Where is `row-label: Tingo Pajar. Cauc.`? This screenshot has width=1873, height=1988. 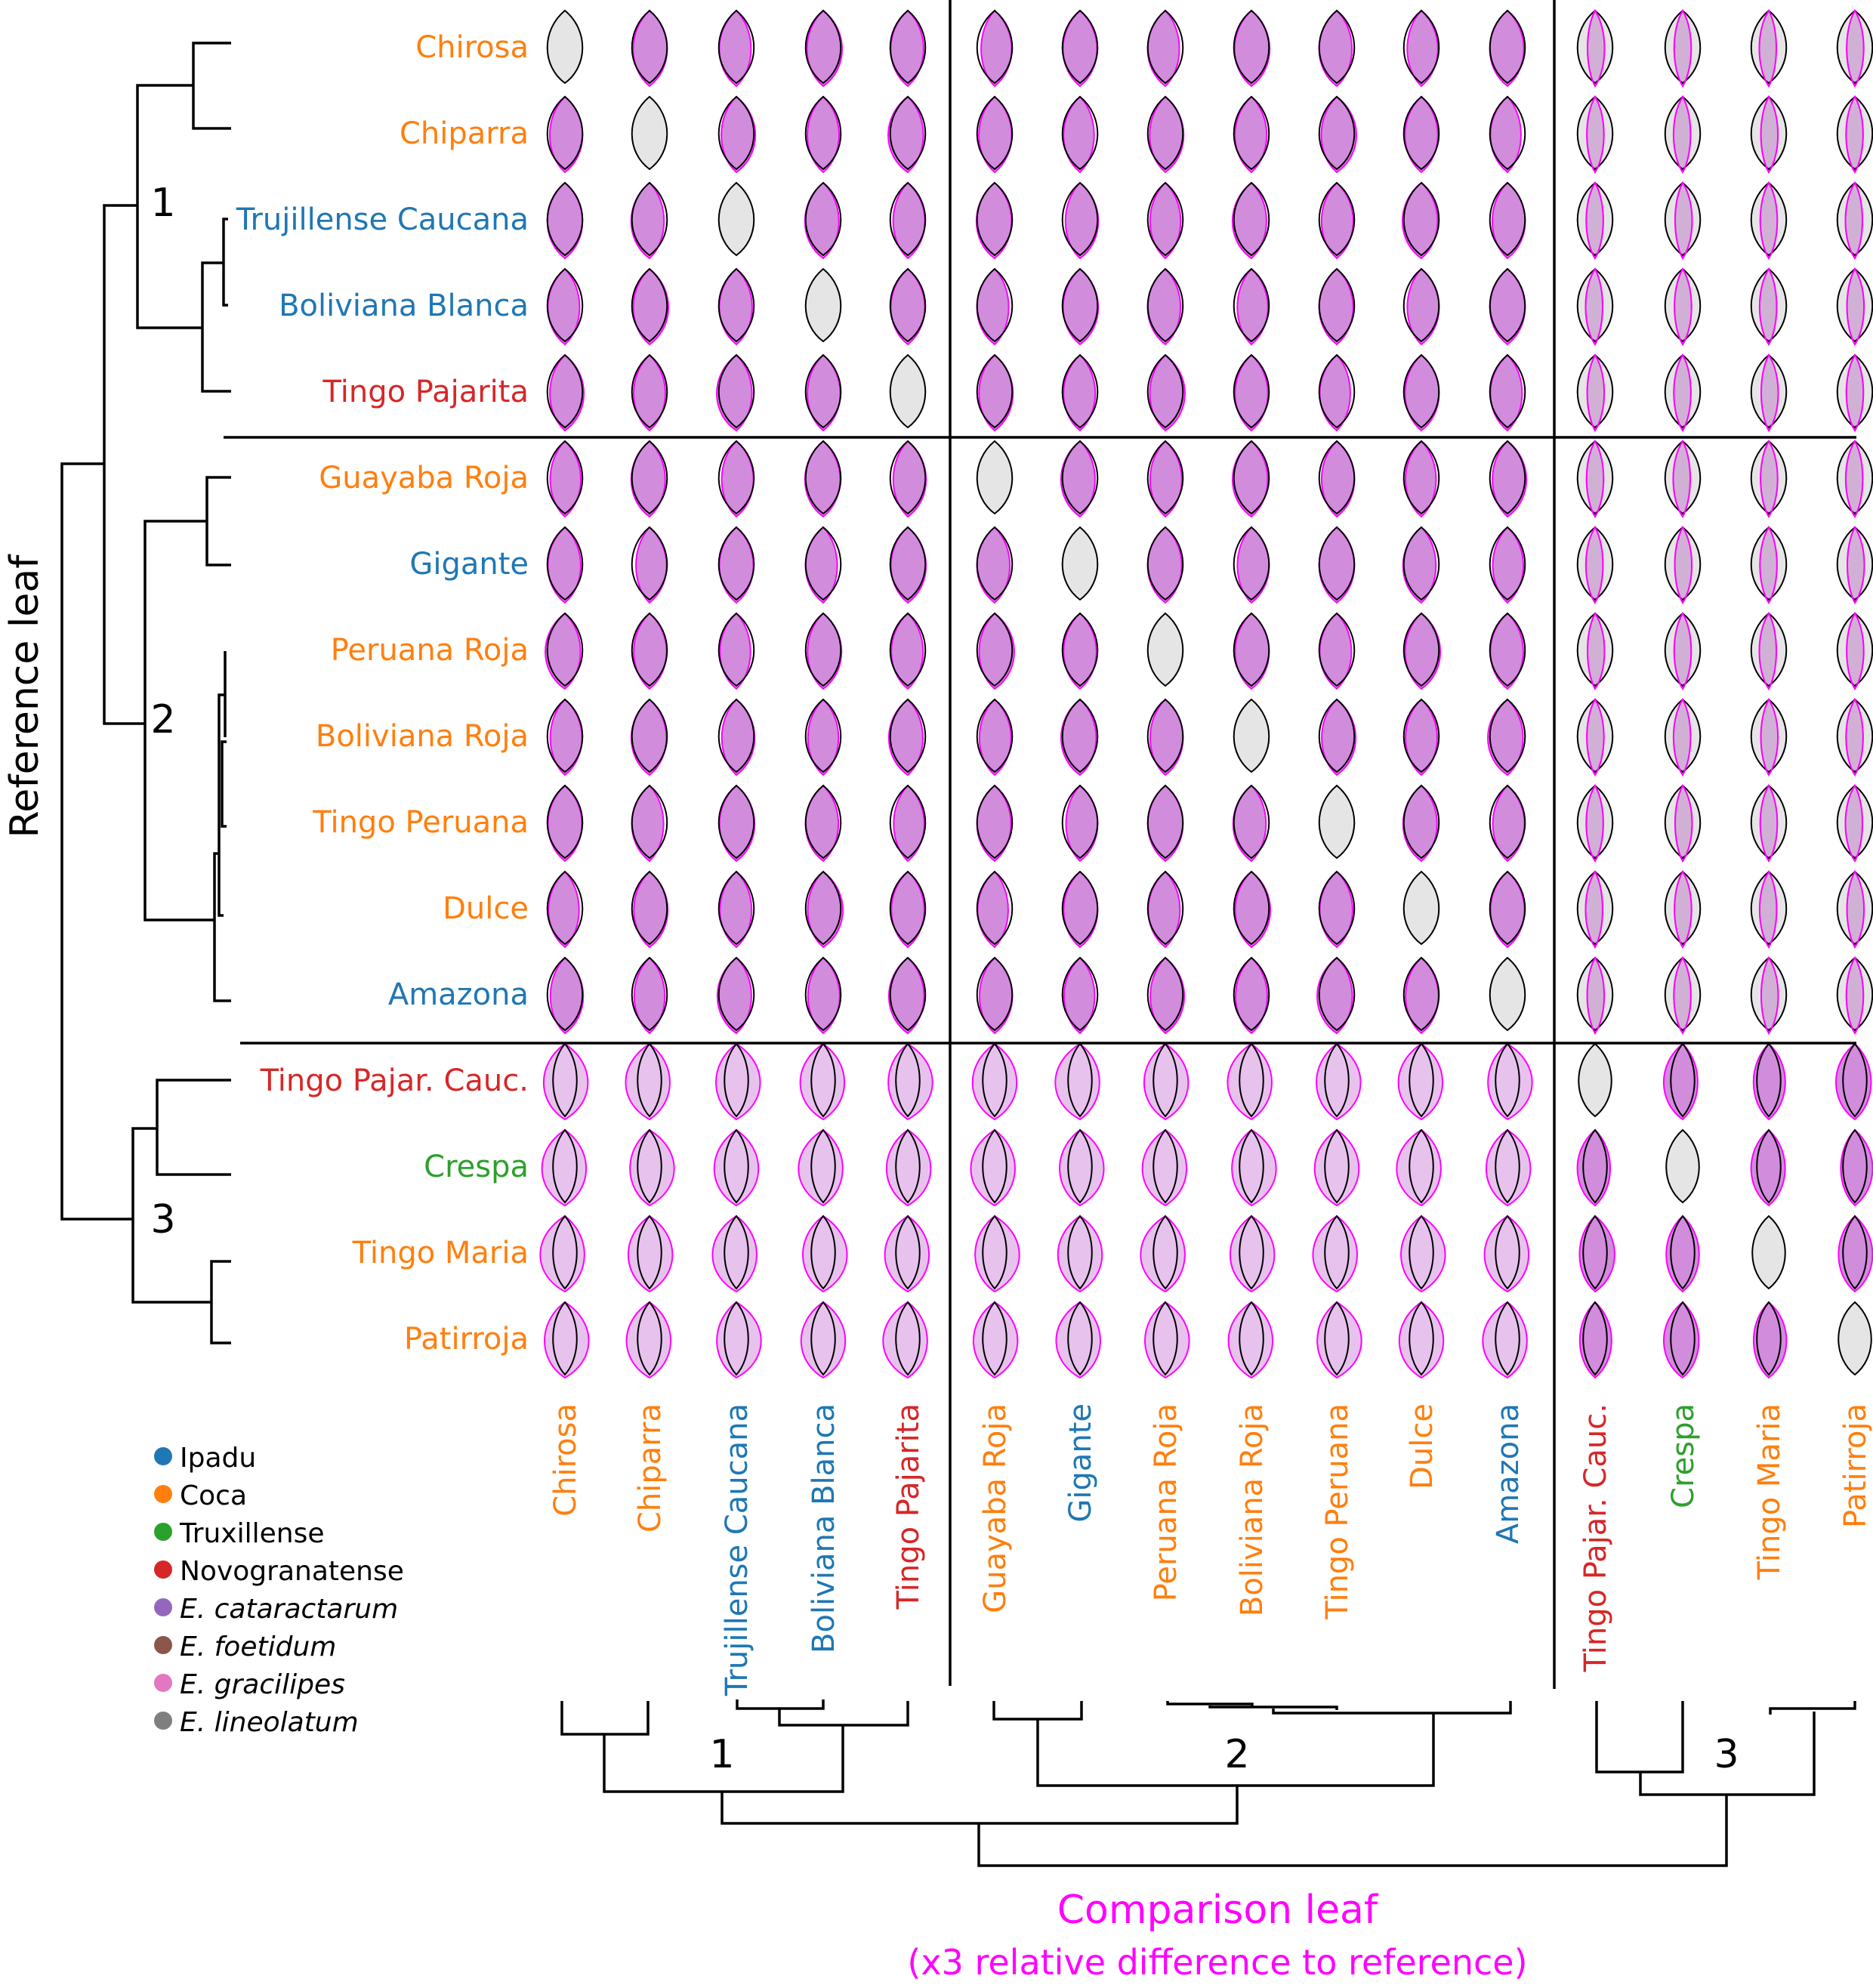
row-label: Tingo Pajar. Cauc. is located at coordinates (394, 1080).